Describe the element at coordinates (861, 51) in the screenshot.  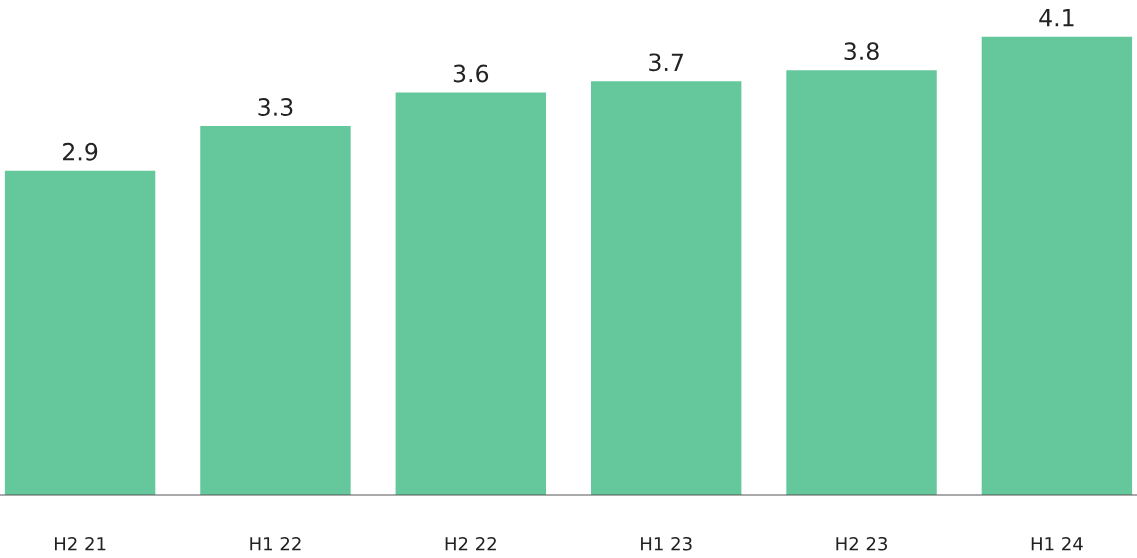
I see `data-label: 3.8` at that location.